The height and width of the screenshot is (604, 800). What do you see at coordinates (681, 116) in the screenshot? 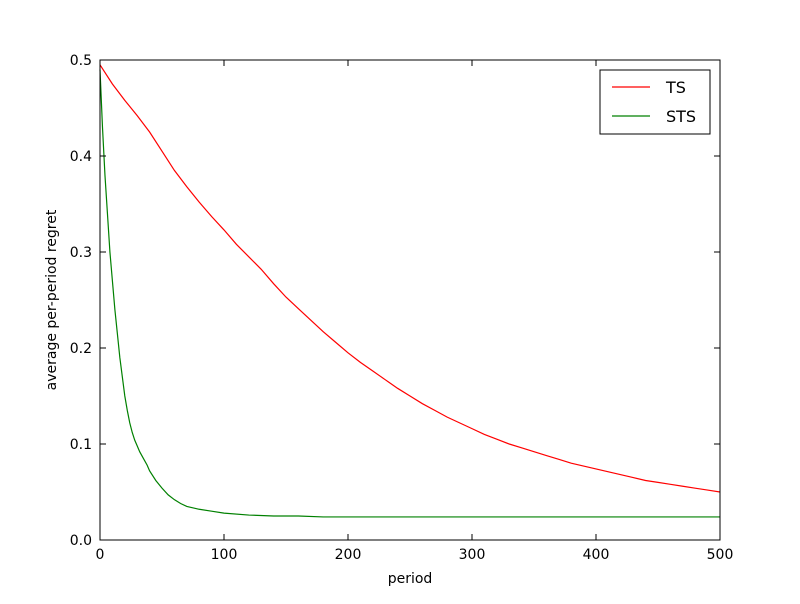
I see `legend-label-sts: STS` at bounding box center [681, 116].